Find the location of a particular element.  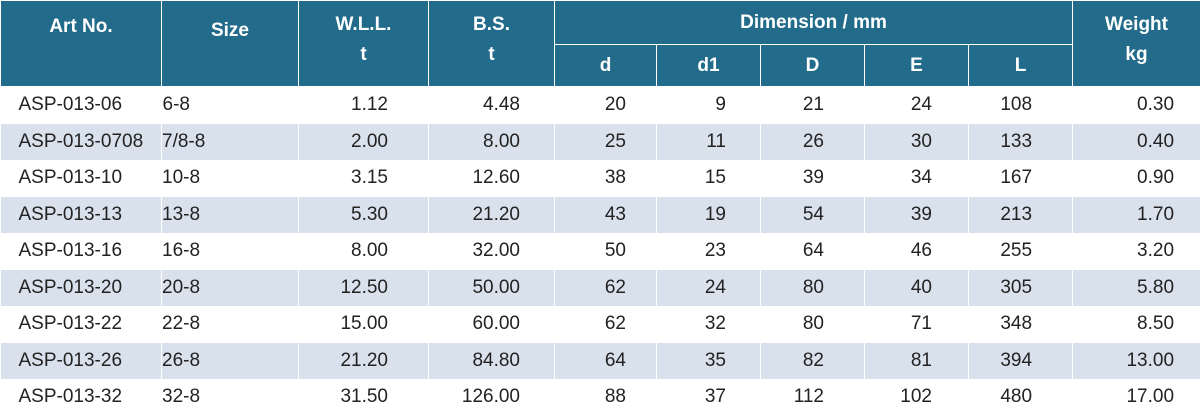

cell-D: 54 is located at coordinates (812, 214).